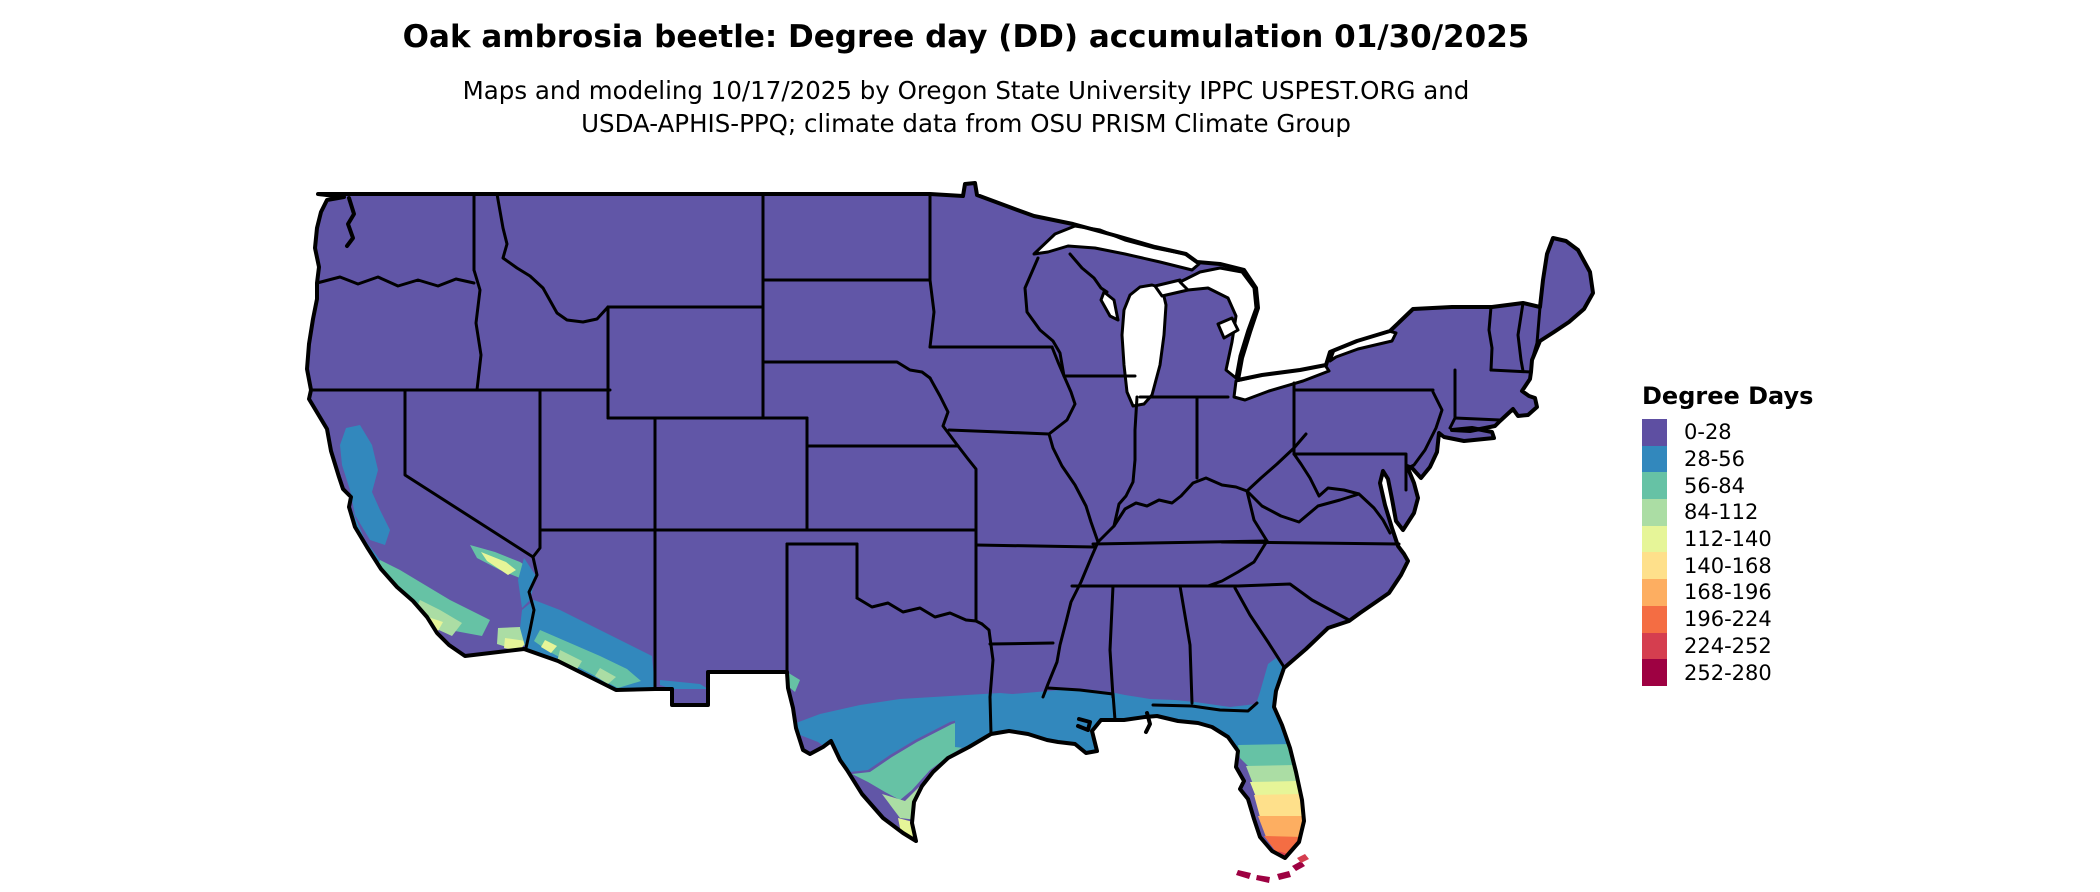  What do you see at coordinates (1520, 337) in the screenshot?
I see `border-vt-nh` at bounding box center [1520, 337].